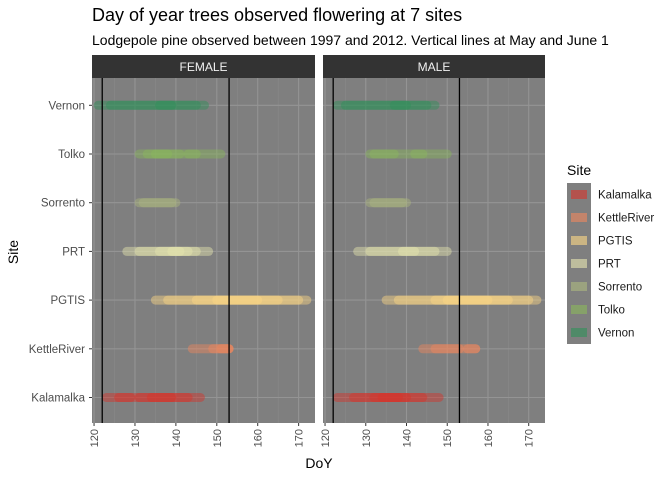 The width and height of the screenshot is (672, 480). Describe the element at coordinates (620, 288) in the screenshot. I see `legend-label: Sorrento` at that location.